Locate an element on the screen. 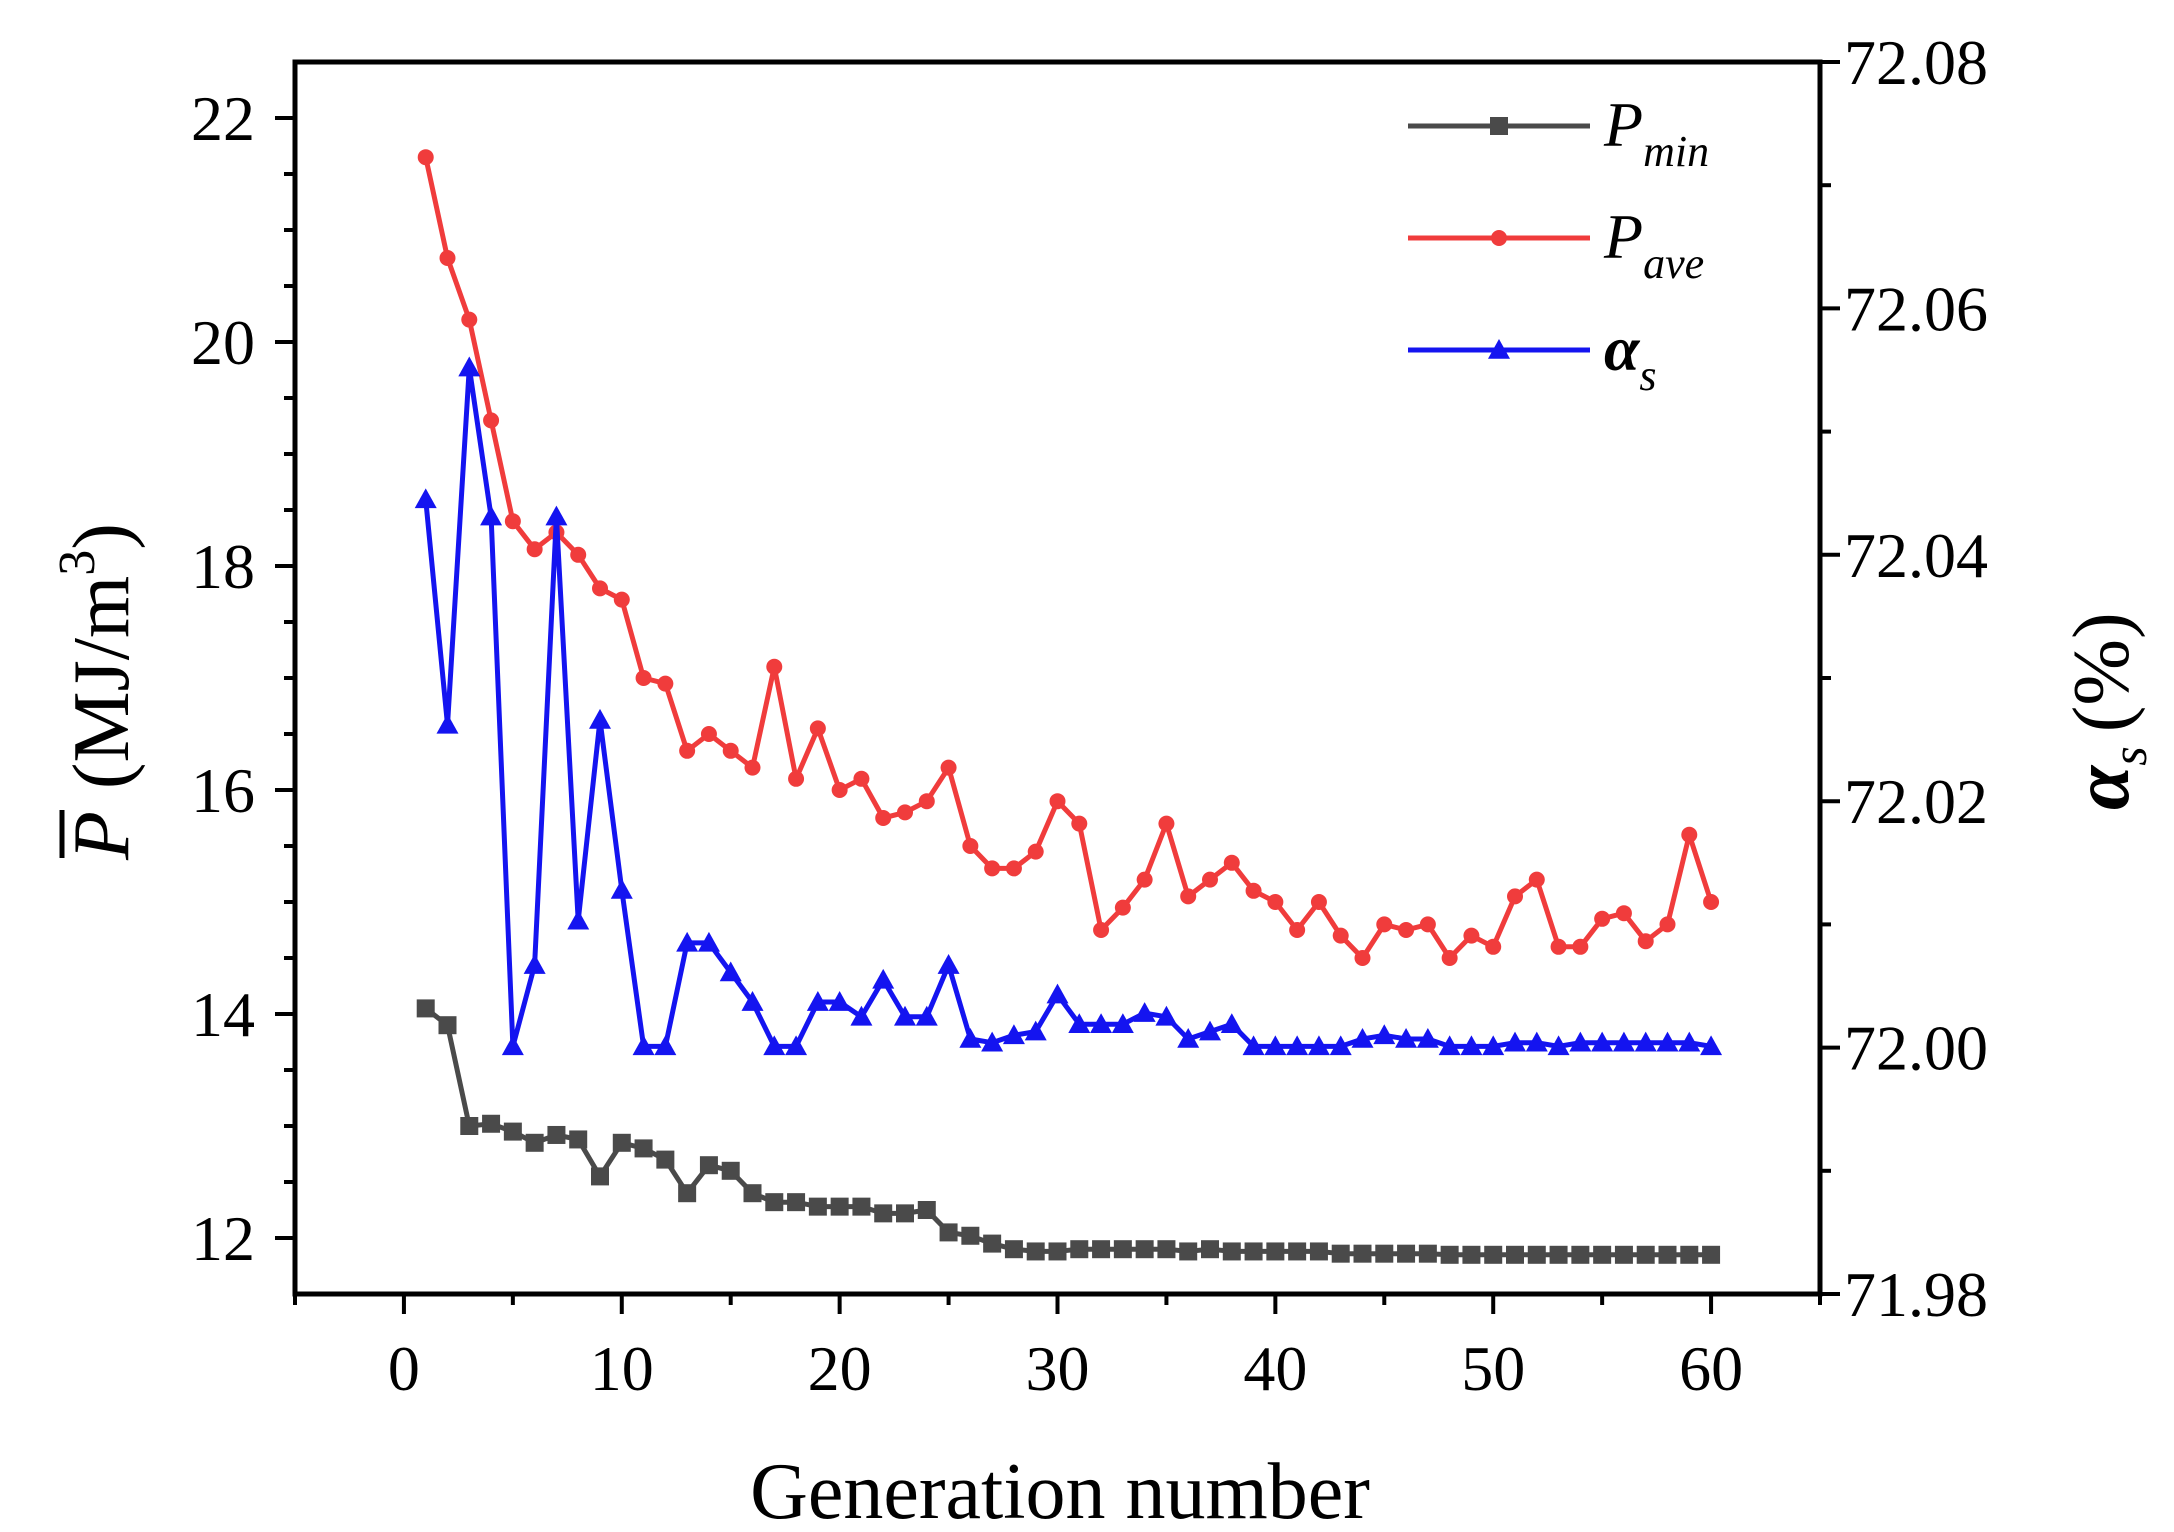 Image resolution: width=2174 pixels, height=1532 pixels. y-right-subscript: s is located at coordinates (2129, 755).